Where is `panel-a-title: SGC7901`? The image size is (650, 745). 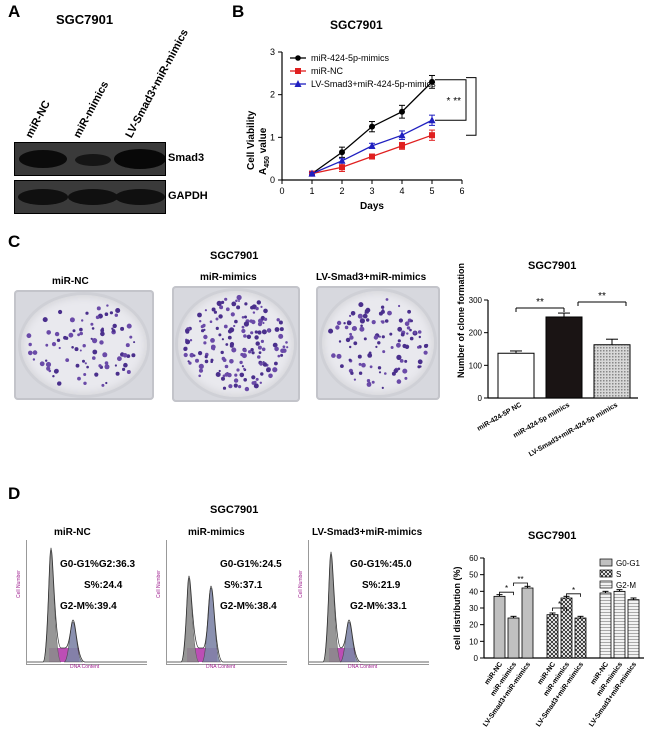
panel-a-title: SGC7901 is located at coordinates (85, 19).